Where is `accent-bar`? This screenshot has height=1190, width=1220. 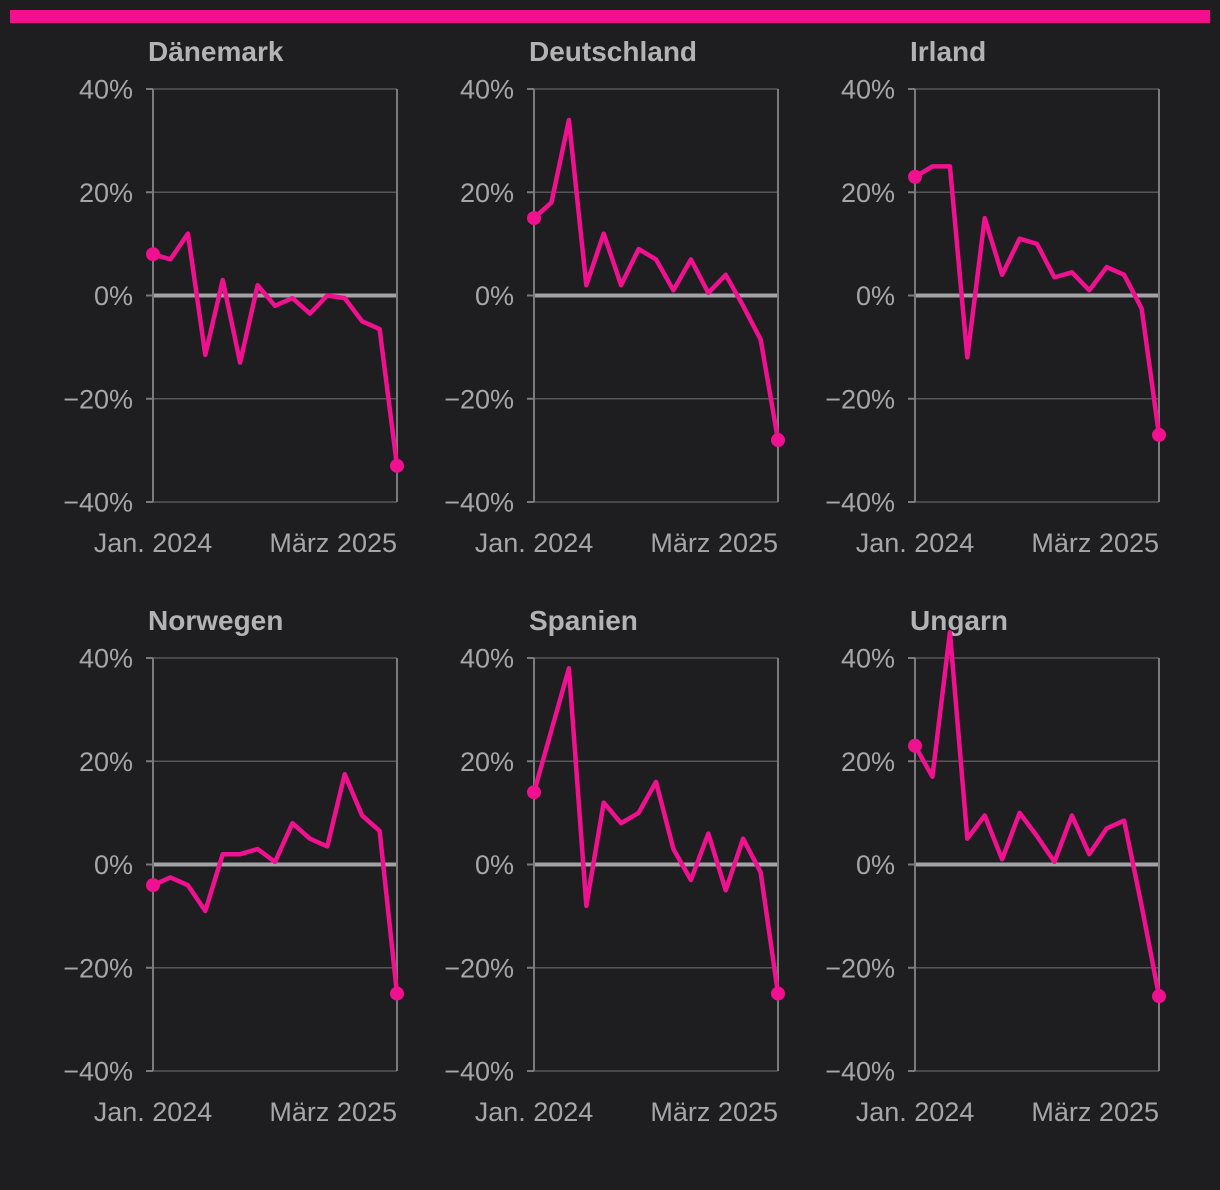
accent-bar is located at coordinates (610, 16).